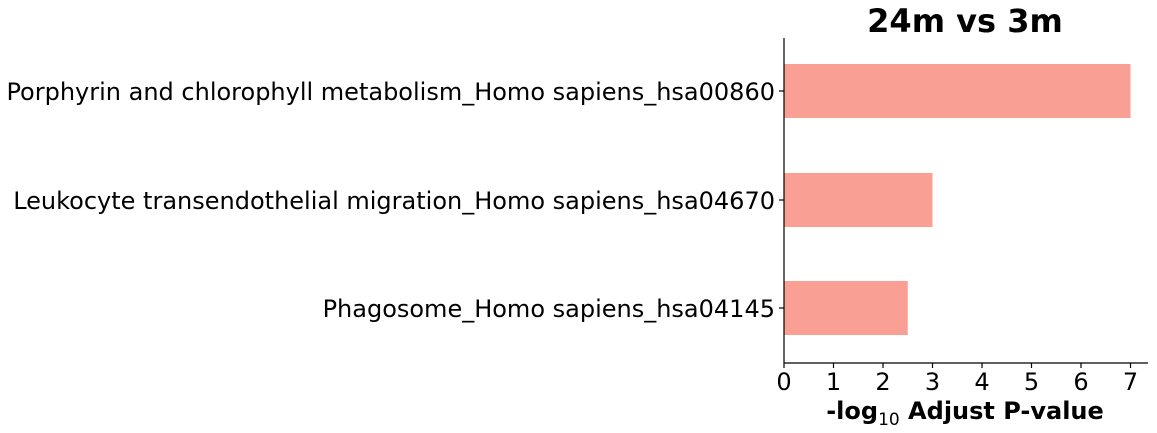 Image resolution: width=1157 pixels, height=433 pixels. Describe the element at coordinates (1002, 411) in the screenshot. I see `x-axis-label-suffix: Adjust P-value` at that location.